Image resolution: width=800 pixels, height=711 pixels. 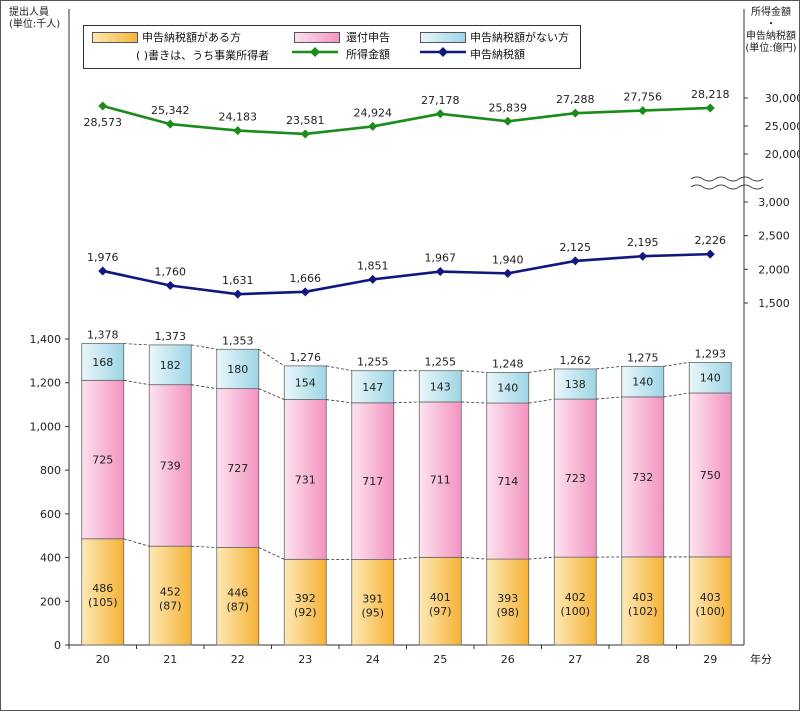 I want to click on bar-value-label: 714, so click(x=507, y=481).